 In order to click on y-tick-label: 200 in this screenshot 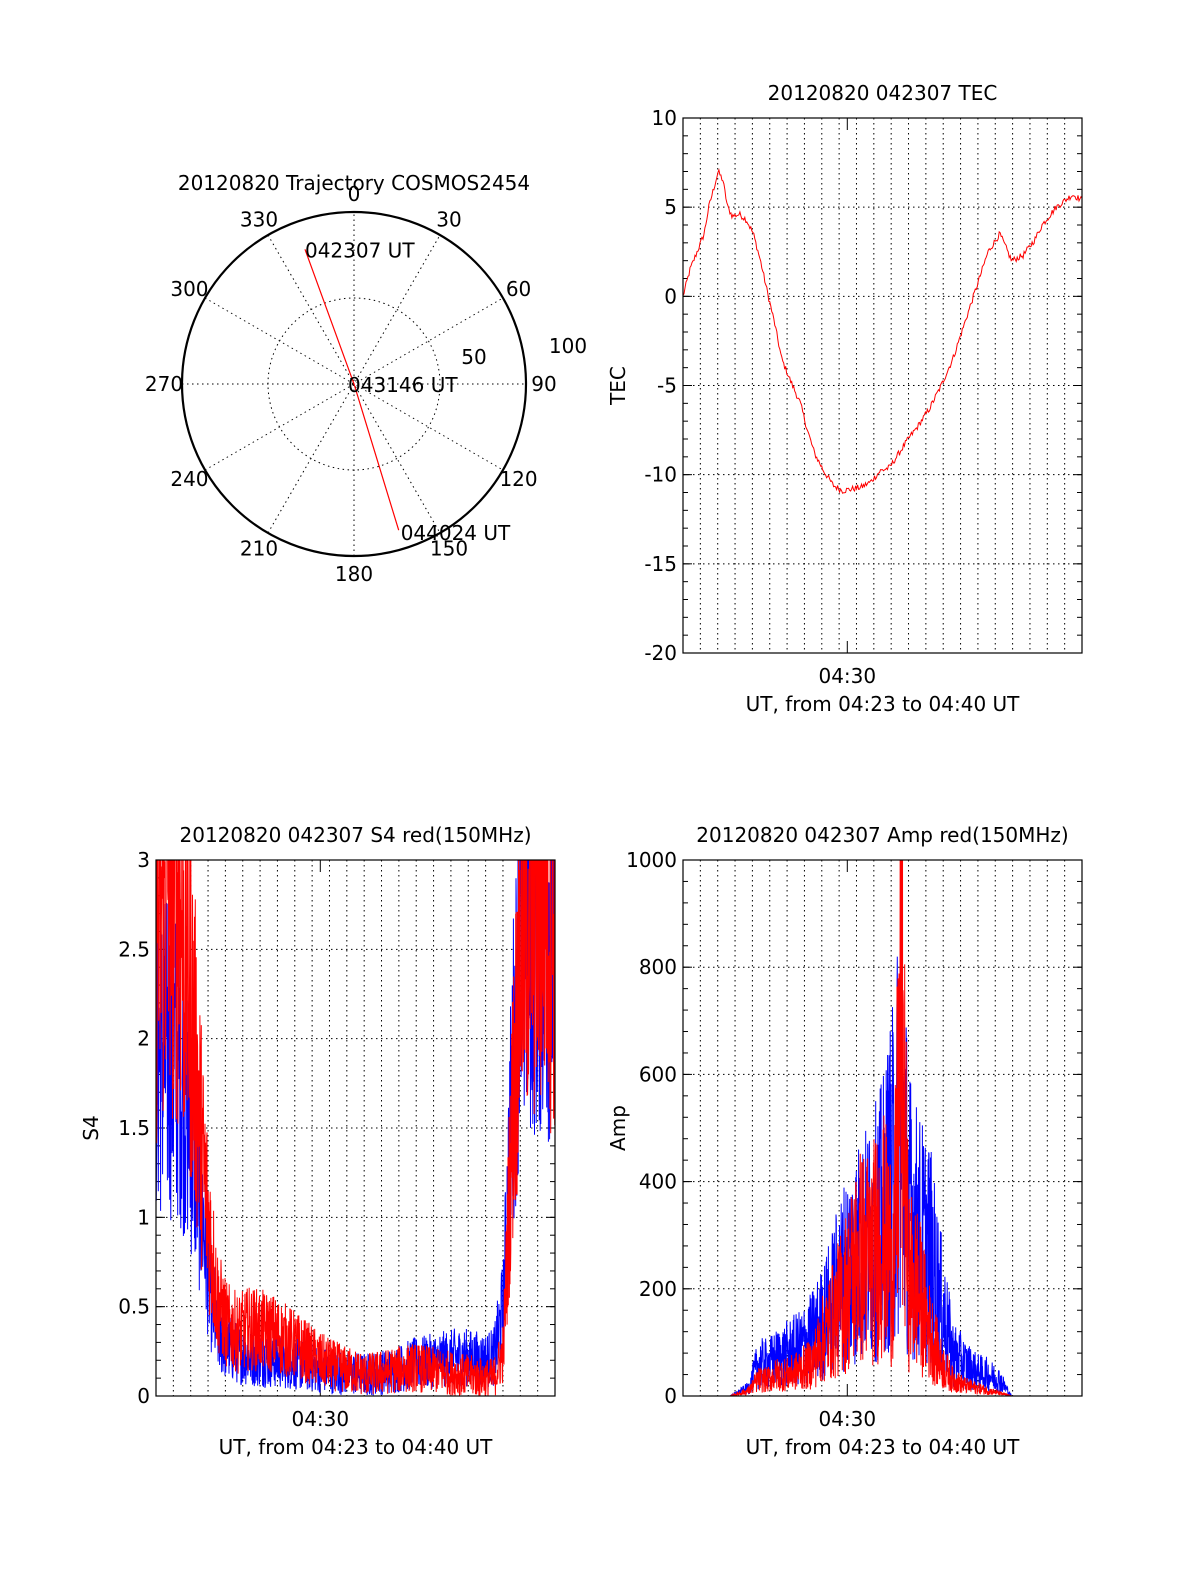, I will do `click(658, 1289)`.